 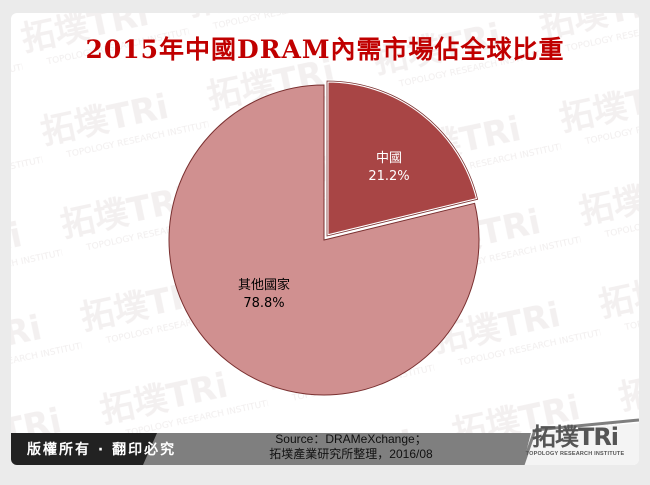 I want to click on slice-label-others-value: 78.8%, so click(x=263, y=303).